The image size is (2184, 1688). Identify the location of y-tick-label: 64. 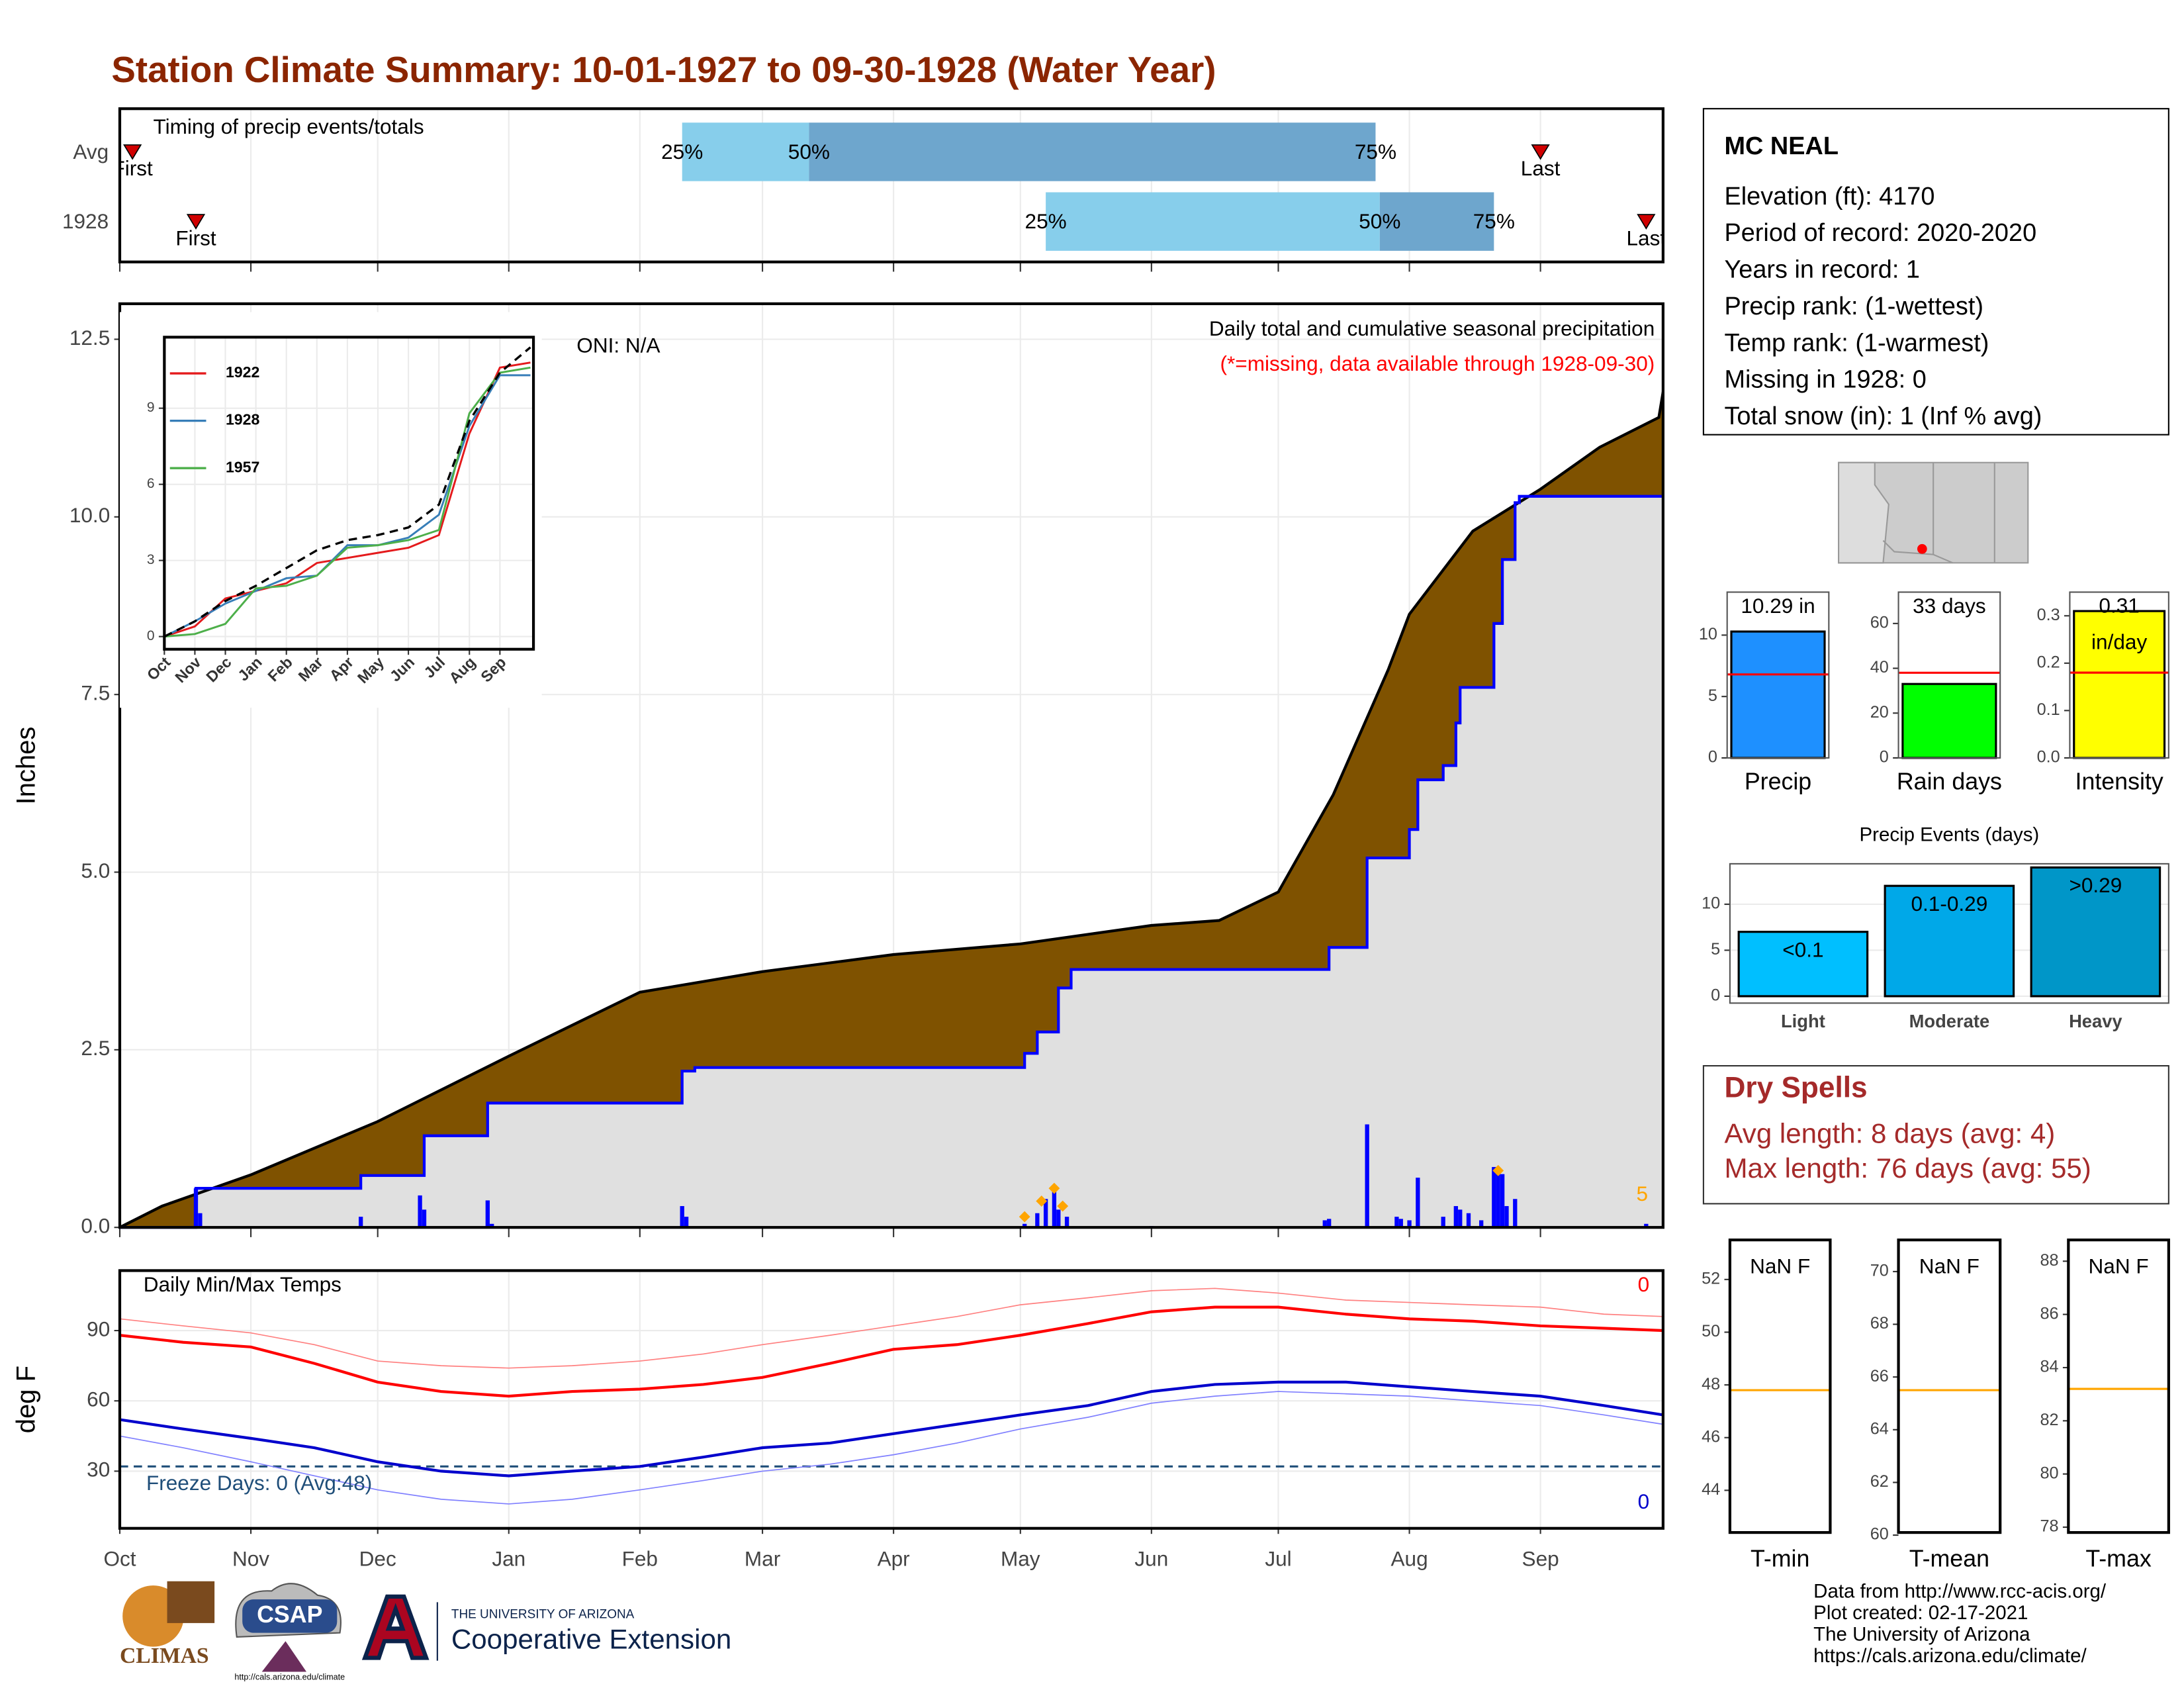
(1880, 1428).